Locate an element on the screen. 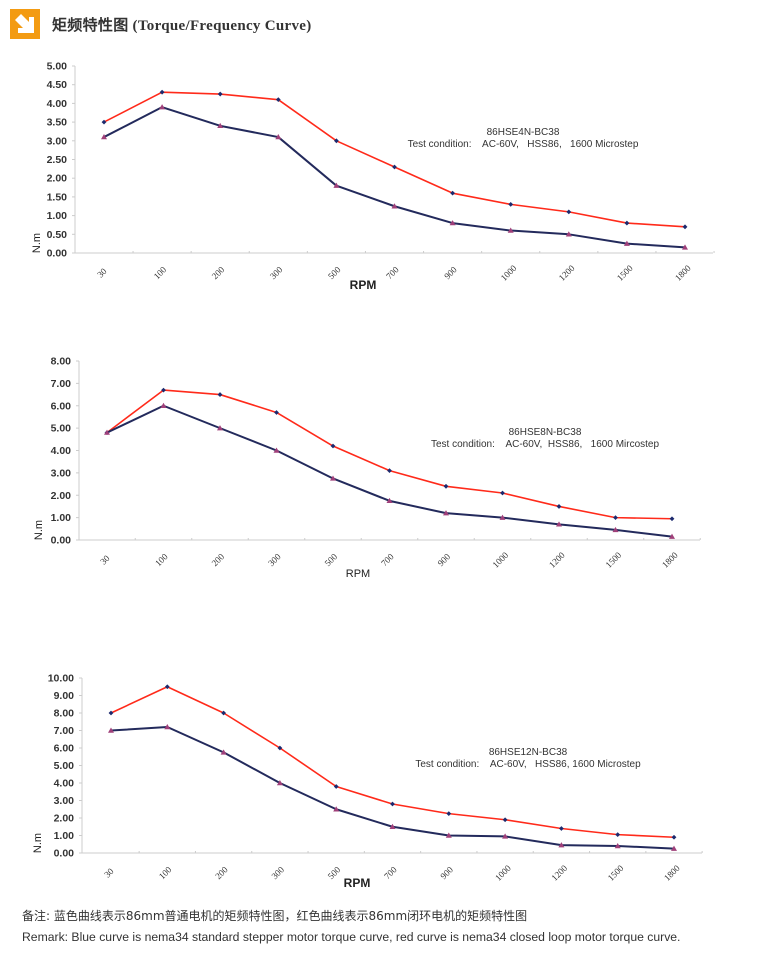 The image size is (760, 965). y-tick-label: 10.00 is located at coordinates (61, 679).